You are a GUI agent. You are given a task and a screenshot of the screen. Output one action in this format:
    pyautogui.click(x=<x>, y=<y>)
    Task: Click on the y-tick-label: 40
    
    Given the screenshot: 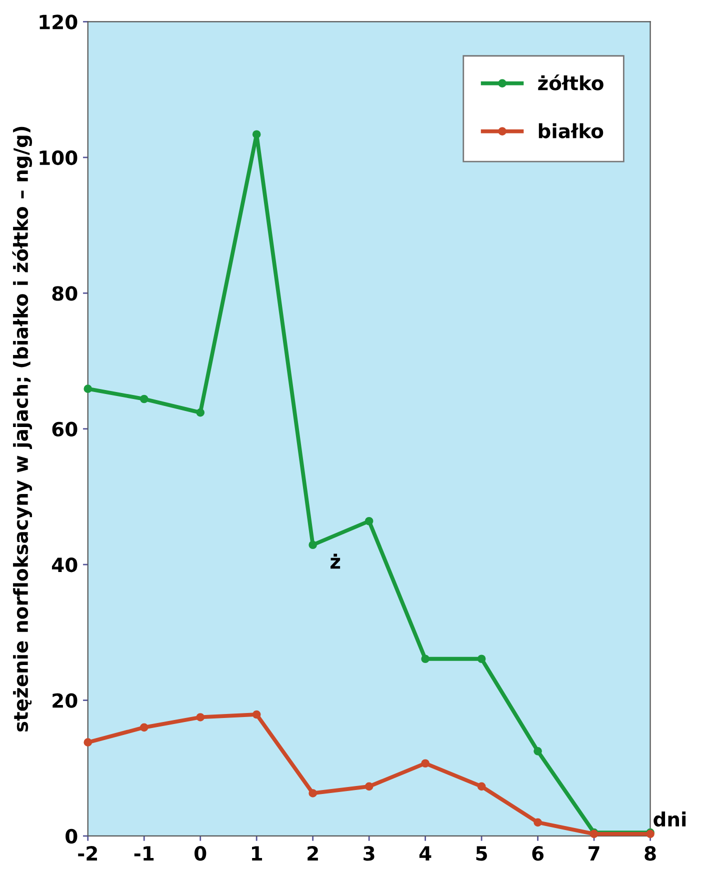 What is the action you would take?
    pyautogui.click(x=65, y=565)
    